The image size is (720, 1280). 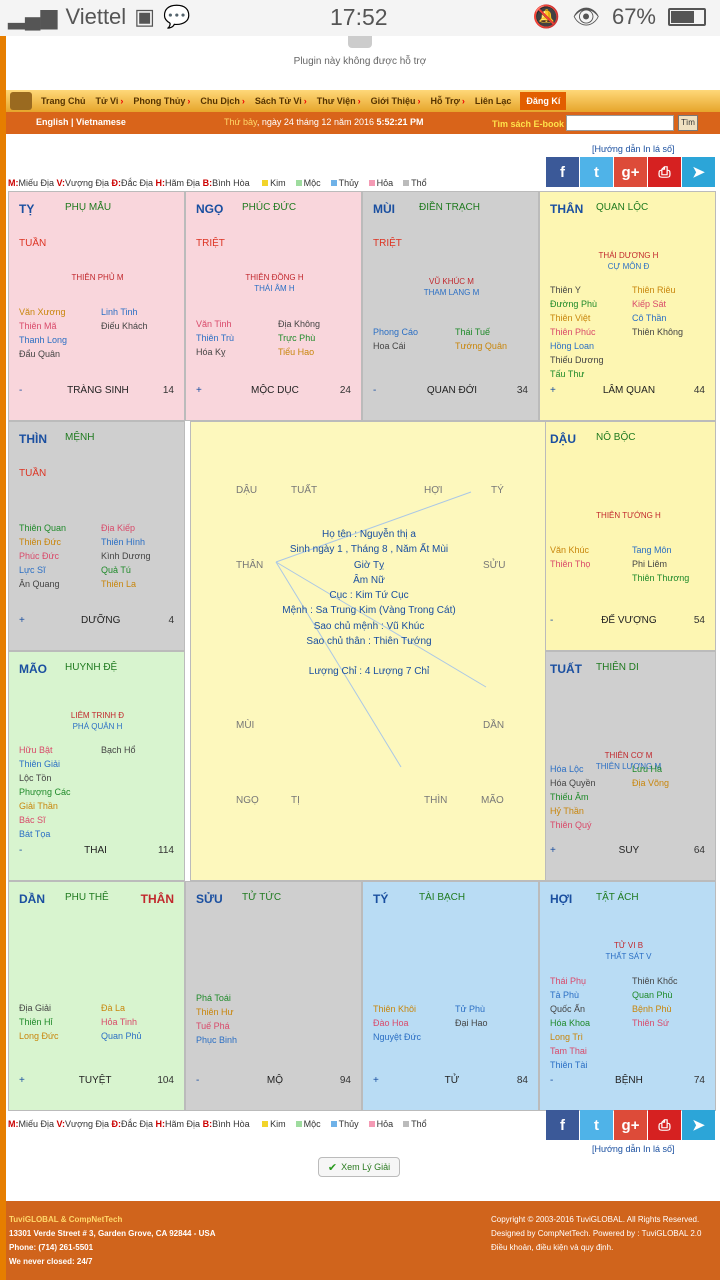 I want to click on palace-footer: + TUYỆT 104, so click(x=96, y=1080).